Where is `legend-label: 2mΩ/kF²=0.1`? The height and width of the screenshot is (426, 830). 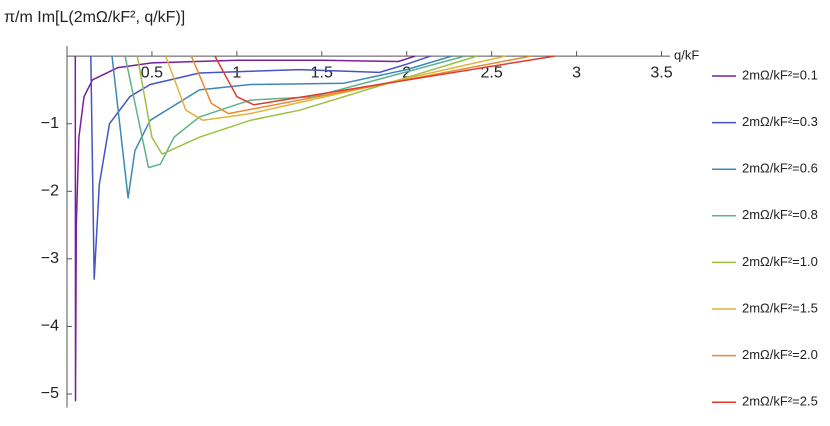
legend-label: 2mΩ/kF²=0.1 is located at coordinates (780, 74).